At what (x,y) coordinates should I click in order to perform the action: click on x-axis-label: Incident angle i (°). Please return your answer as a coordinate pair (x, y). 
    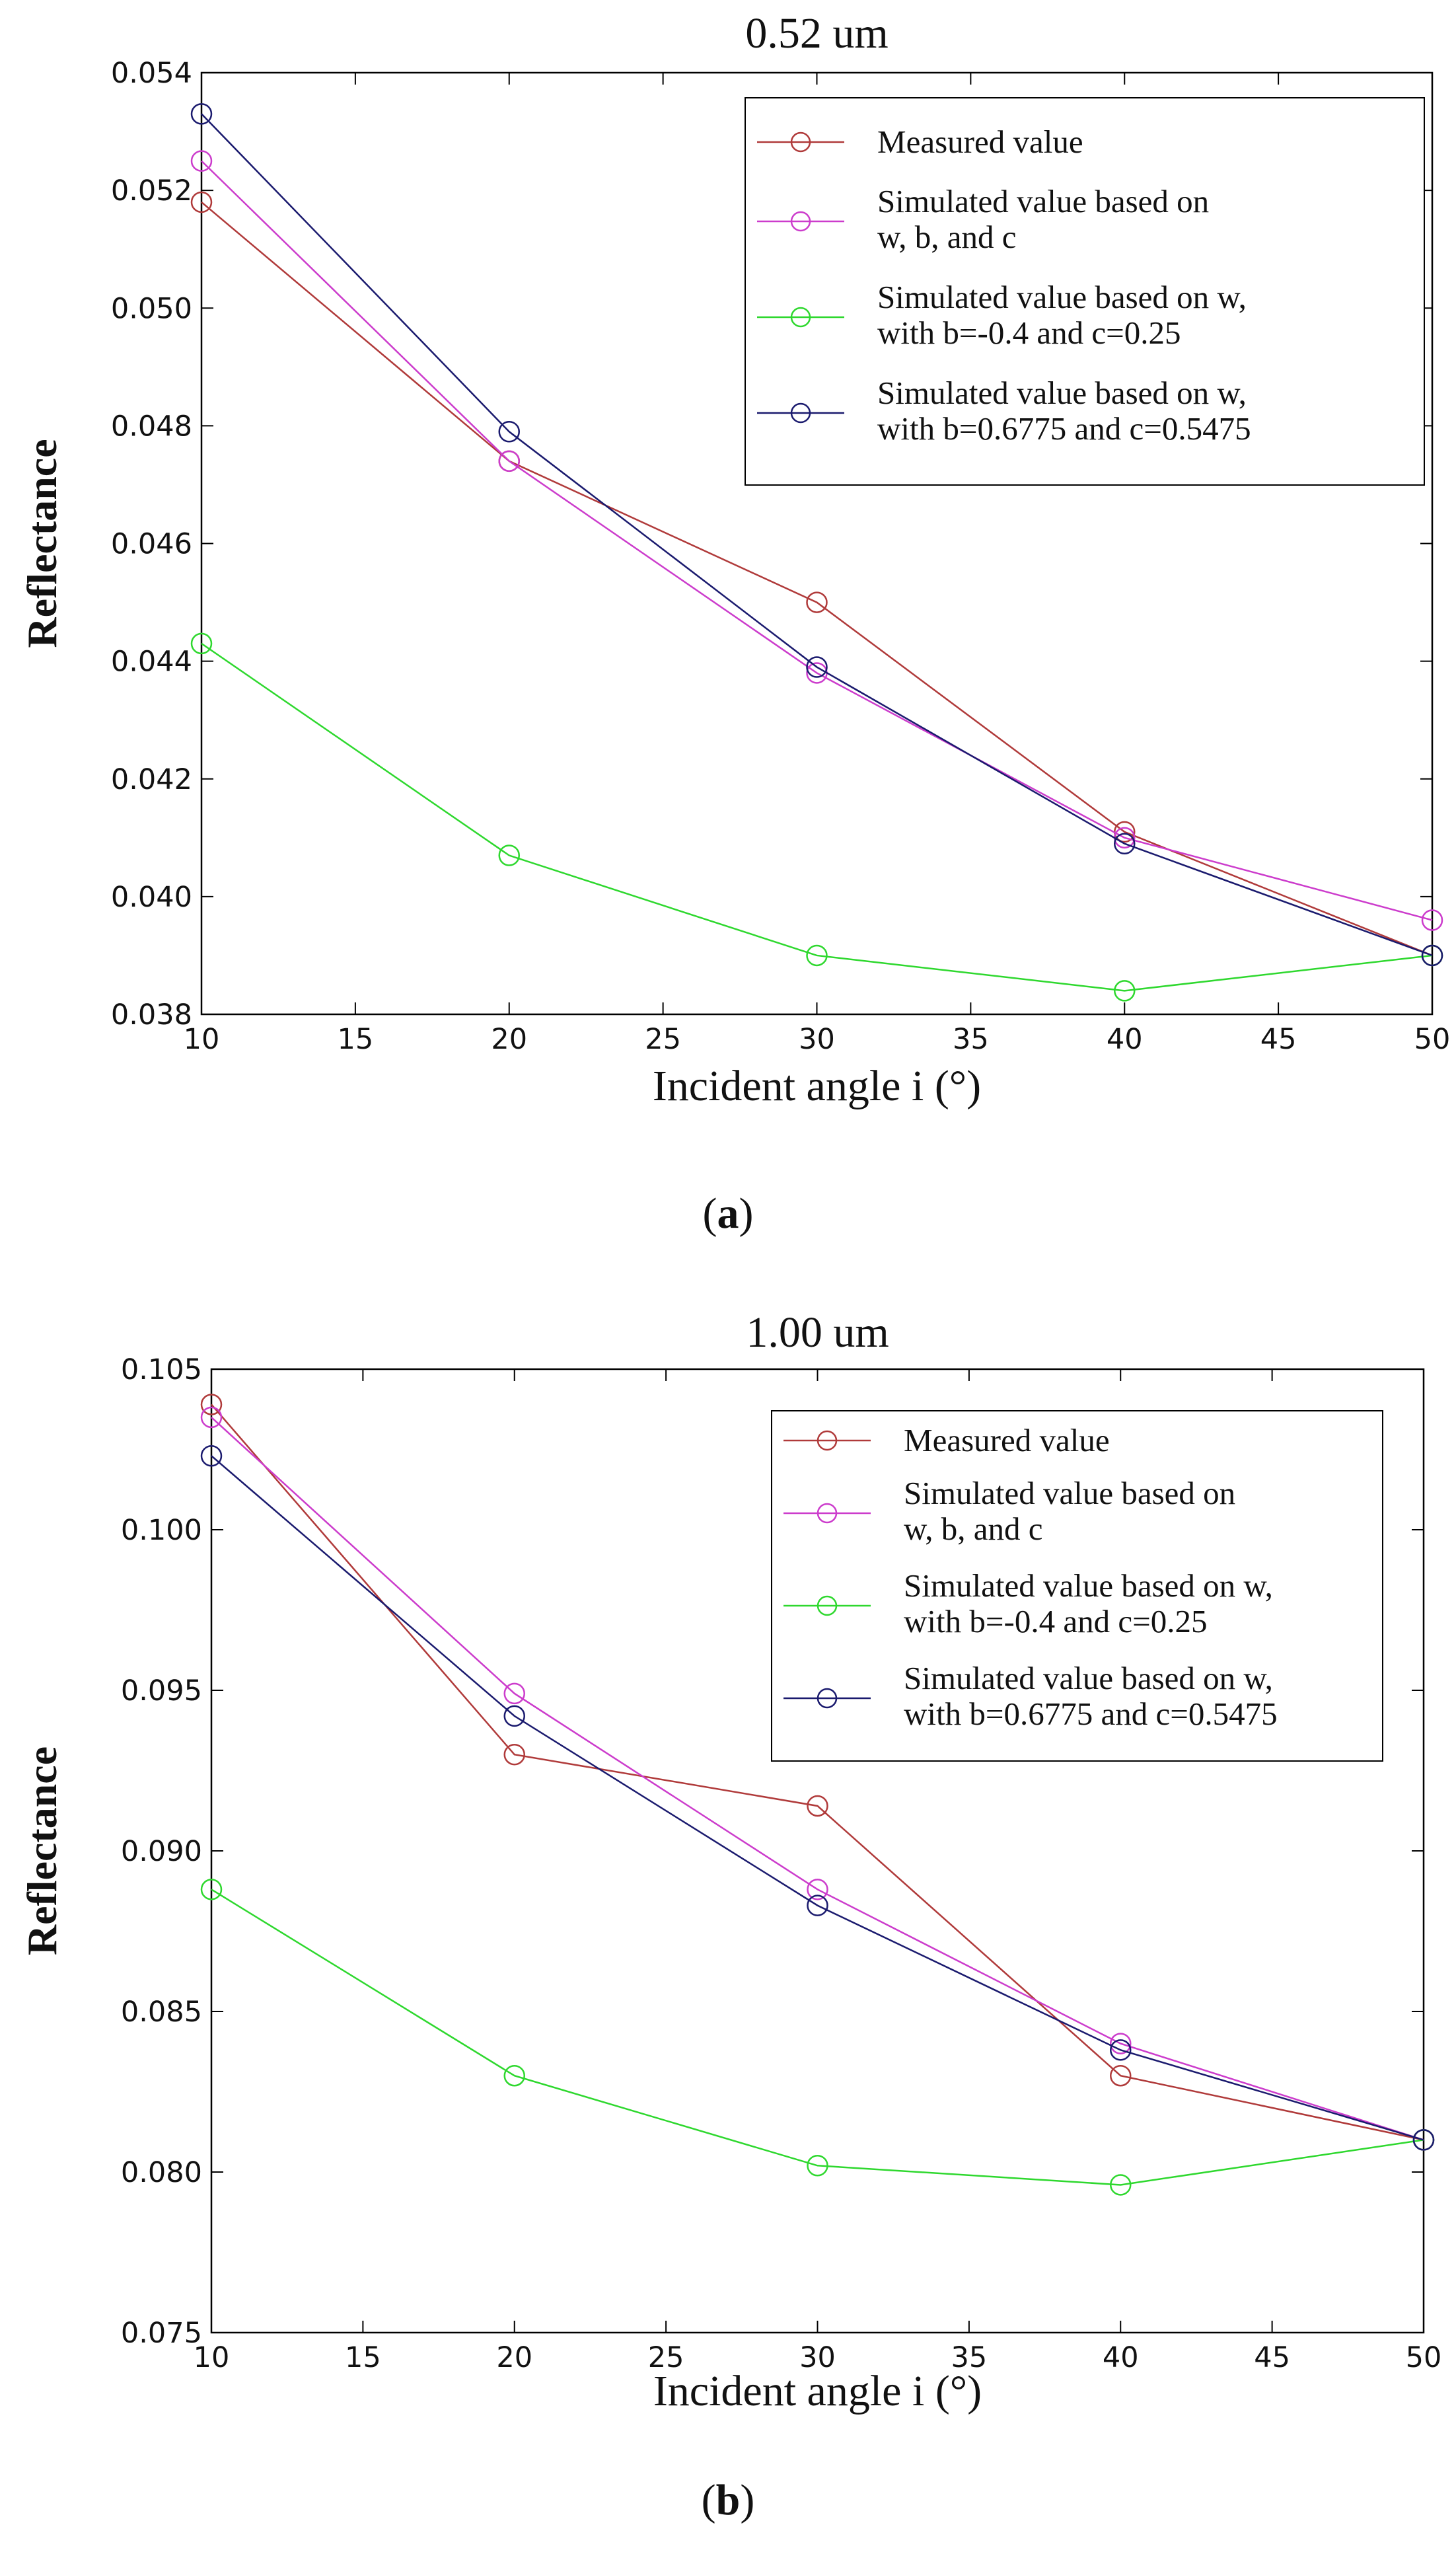
    Looking at the image, I should click on (817, 1086).